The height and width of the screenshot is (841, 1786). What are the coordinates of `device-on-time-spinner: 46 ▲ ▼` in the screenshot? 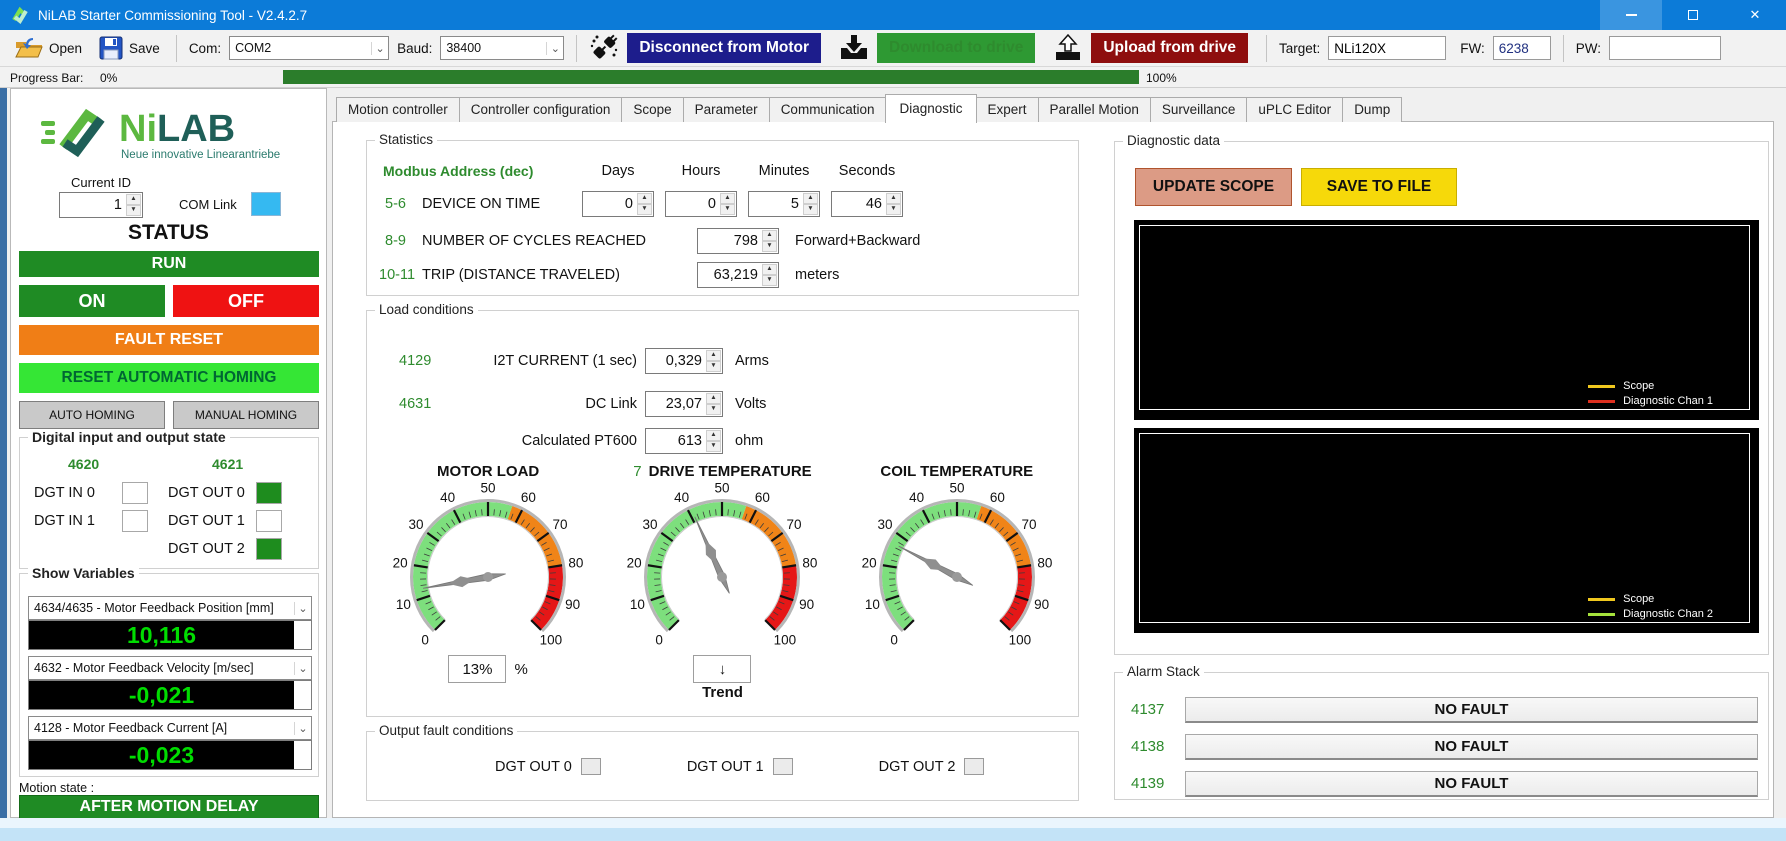 It's located at (867, 204).